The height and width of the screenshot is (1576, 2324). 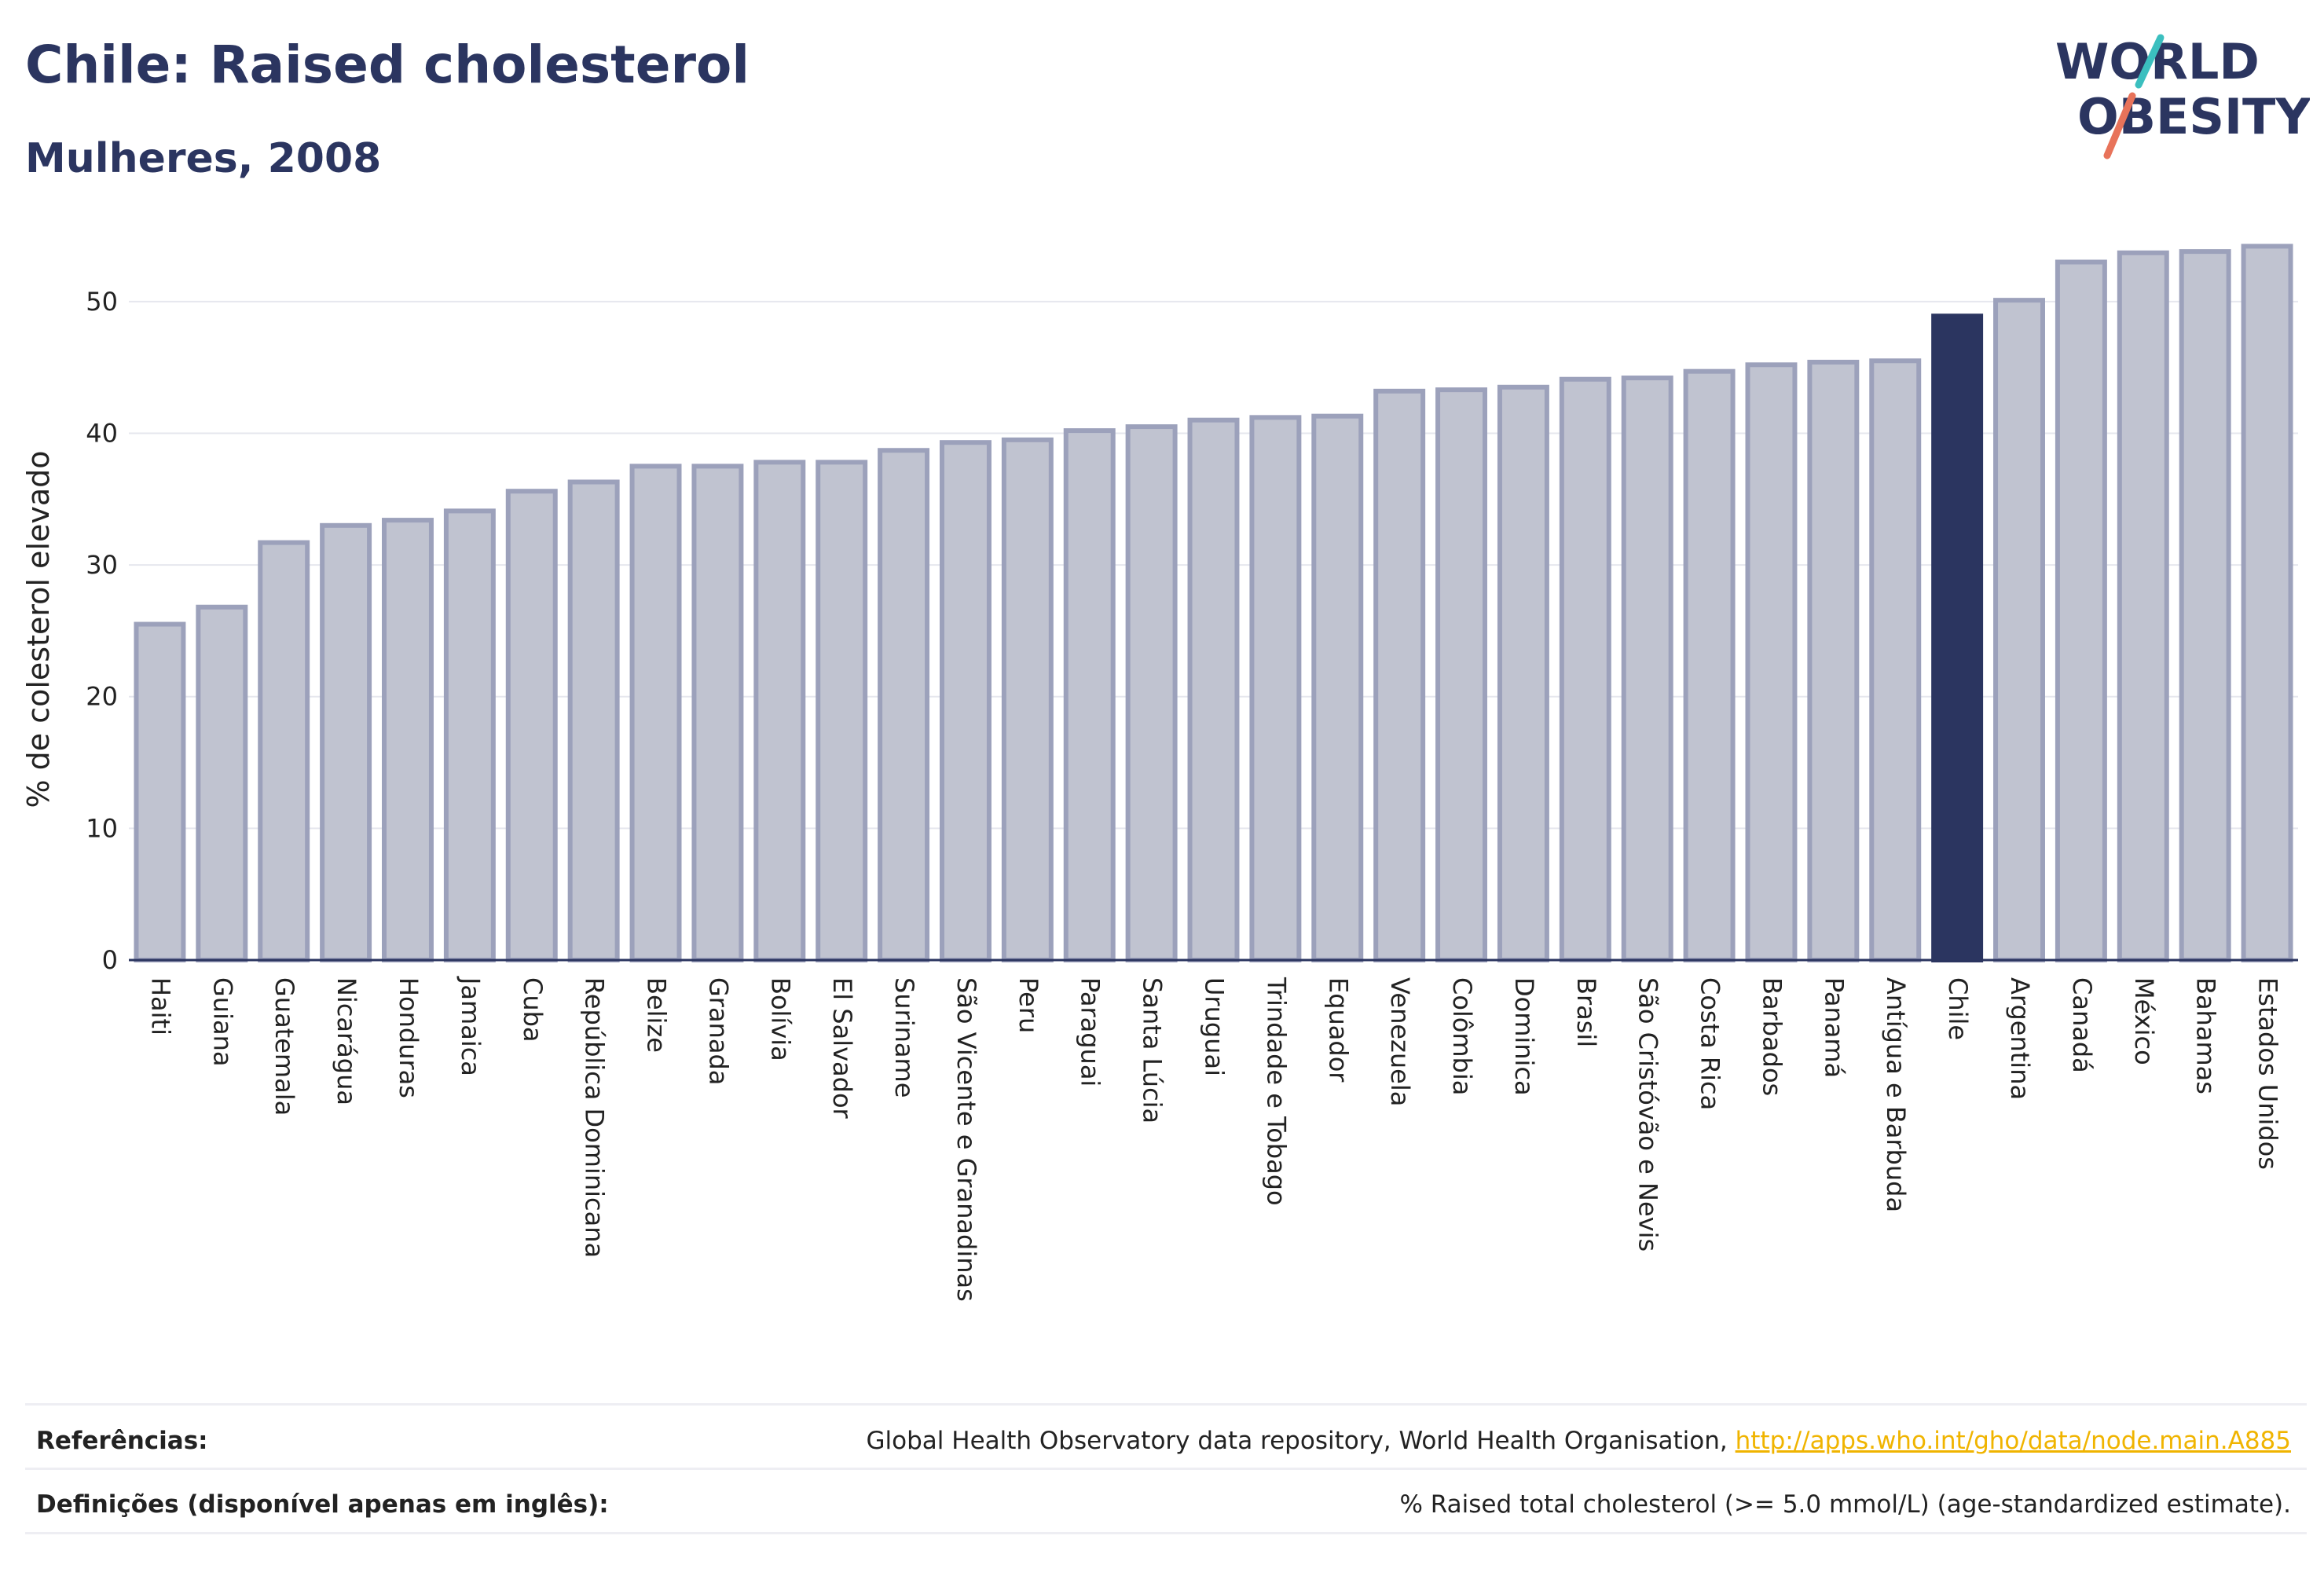 I want to click on logo-slash-coral, so click(x=2119, y=125).